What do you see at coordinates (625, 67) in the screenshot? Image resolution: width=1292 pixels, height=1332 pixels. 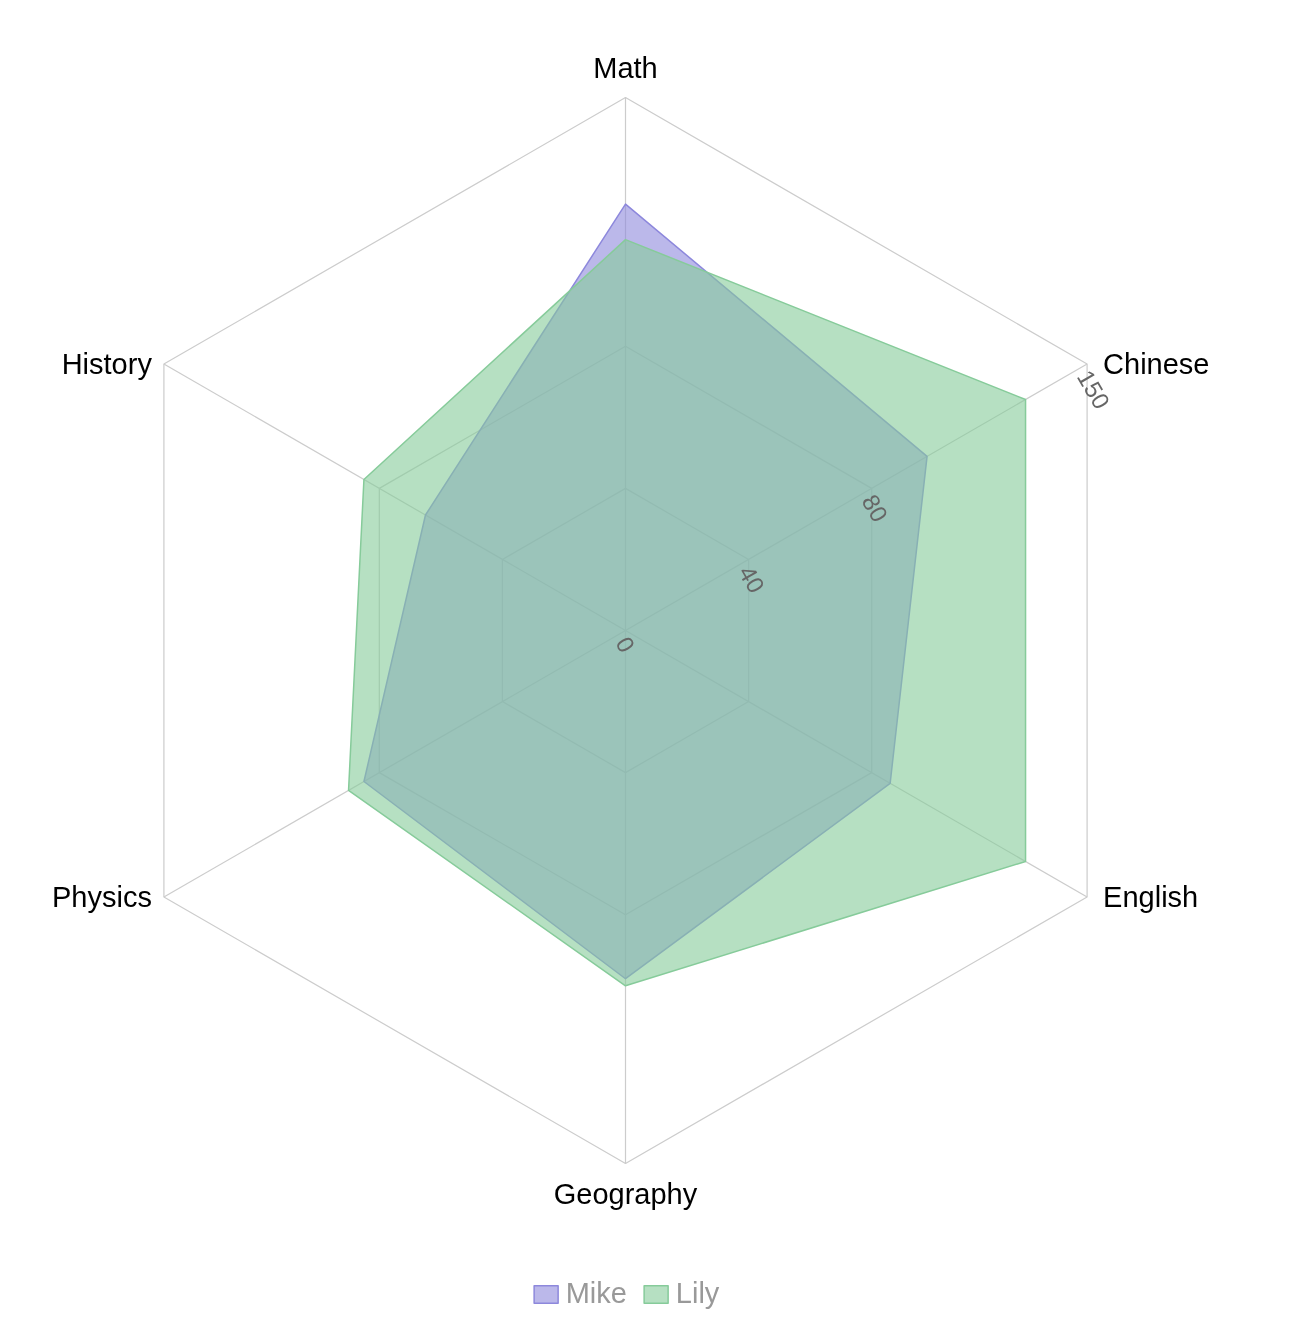 I see `spoke-label: Math` at bounding box center [625, 67].